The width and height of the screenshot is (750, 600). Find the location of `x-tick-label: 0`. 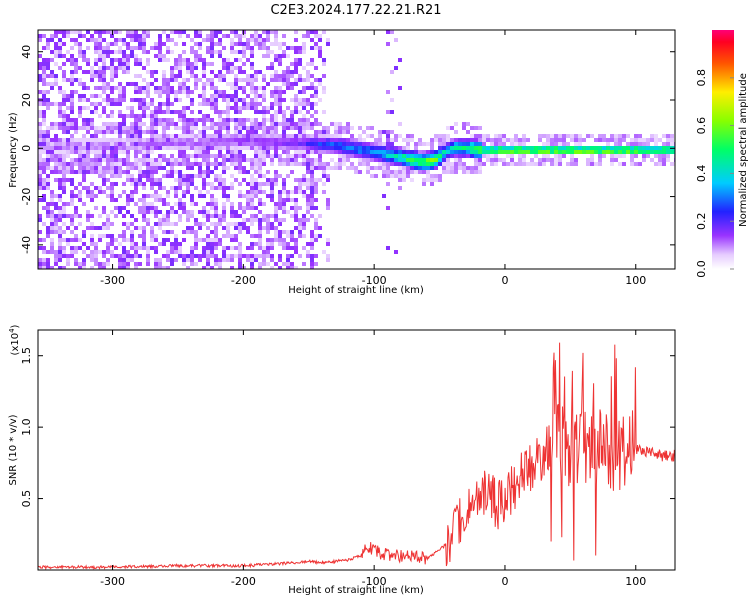

x-tick-label: 0 is located at coordinates (504, 581).